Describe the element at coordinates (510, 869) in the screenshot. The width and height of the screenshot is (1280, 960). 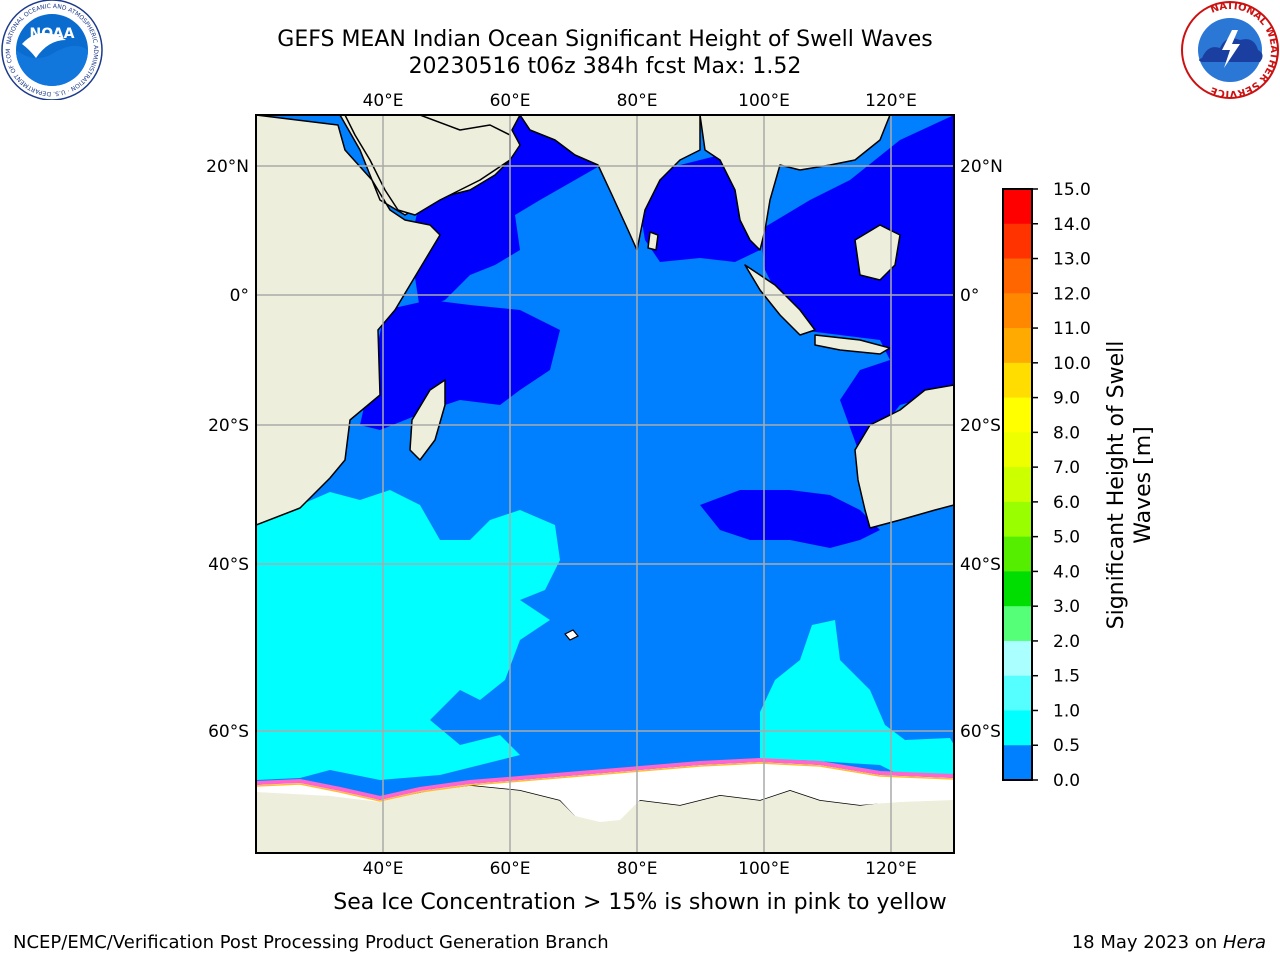
I see `lon-label-bottom: 60°E` at that location.